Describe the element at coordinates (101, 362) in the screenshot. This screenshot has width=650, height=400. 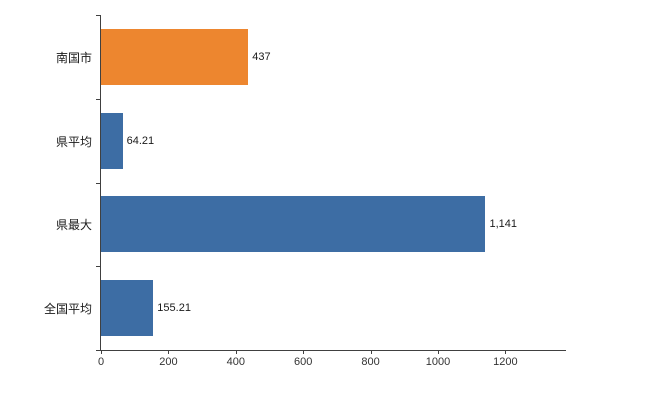
I see `x-axis-tick-label: 0` at that location.